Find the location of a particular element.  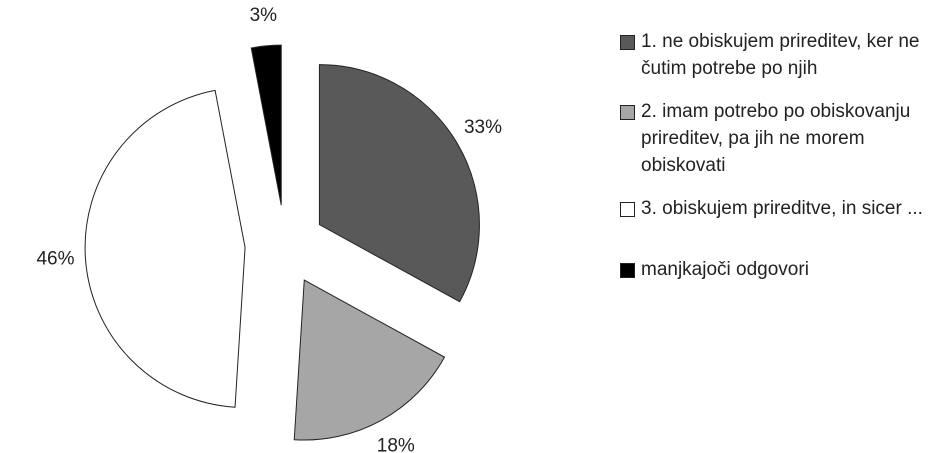

data-label: 33% is located at coordinates (483, 127).